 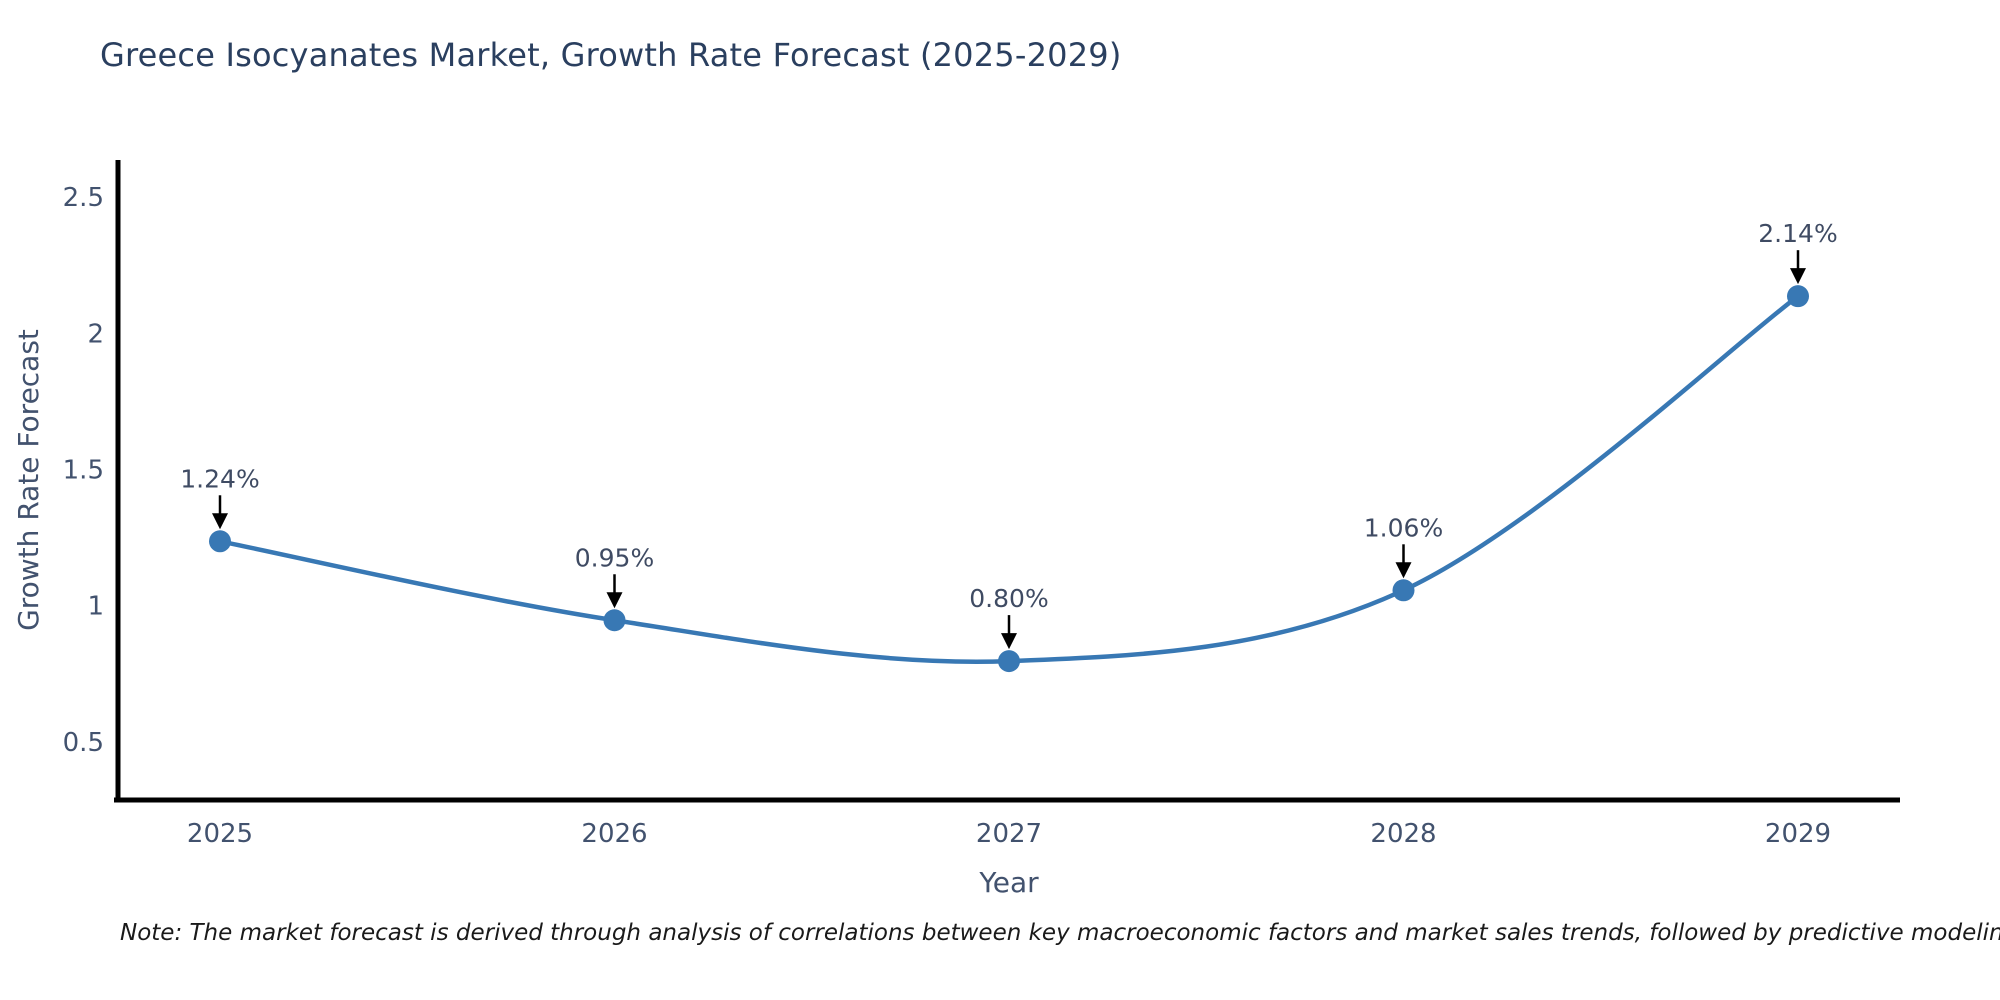 I want to click on annotation-label: 1.06%, so click(x=1403, y=527).